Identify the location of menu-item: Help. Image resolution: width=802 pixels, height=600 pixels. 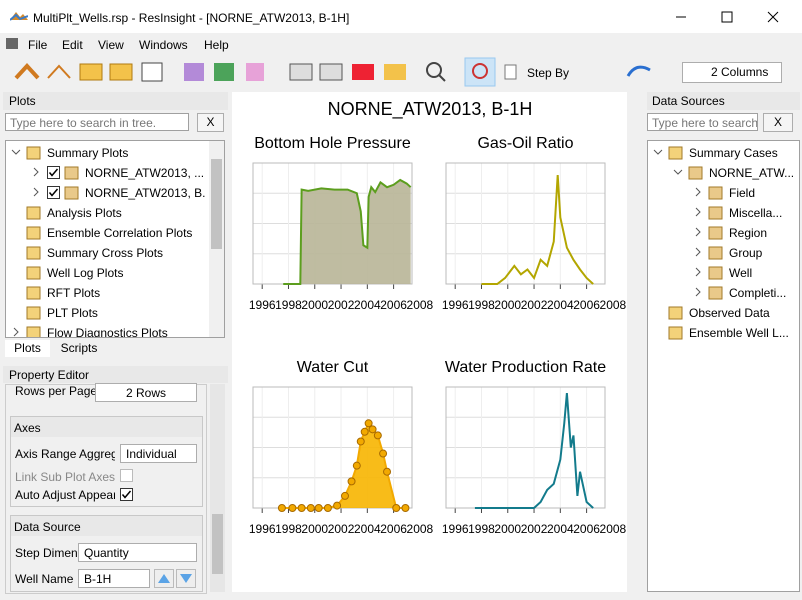
(216, 45).